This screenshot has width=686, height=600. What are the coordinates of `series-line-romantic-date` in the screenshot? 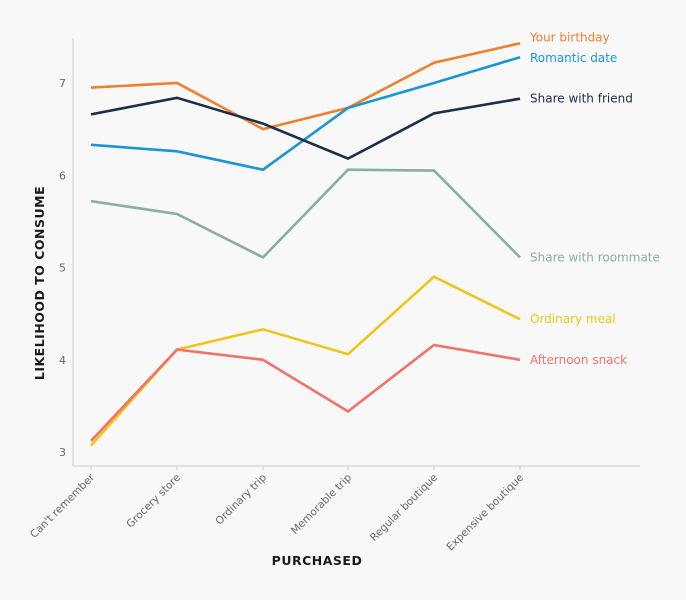 It's located at (305, 113).